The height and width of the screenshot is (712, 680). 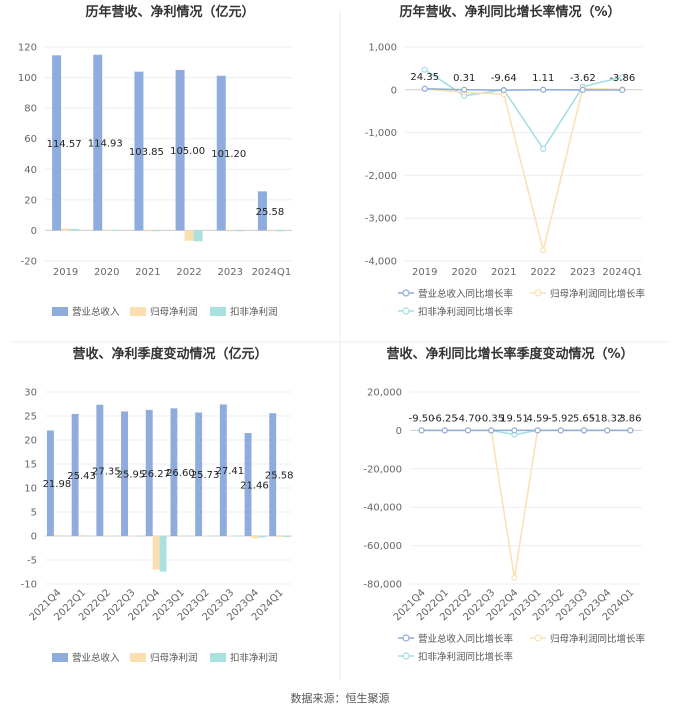 I want to click on chart-title: 营收、净利同比增长率季度变动情况（%）, so click(x=509, y=354).